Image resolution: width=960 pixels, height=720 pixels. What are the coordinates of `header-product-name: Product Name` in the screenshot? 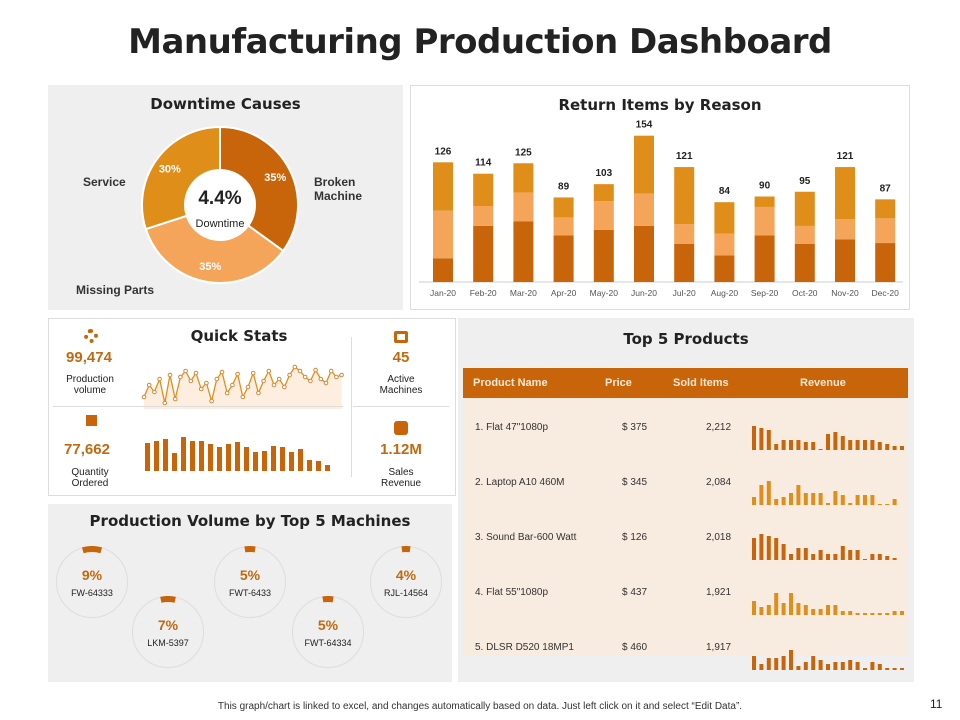 It's located at (510, 383).